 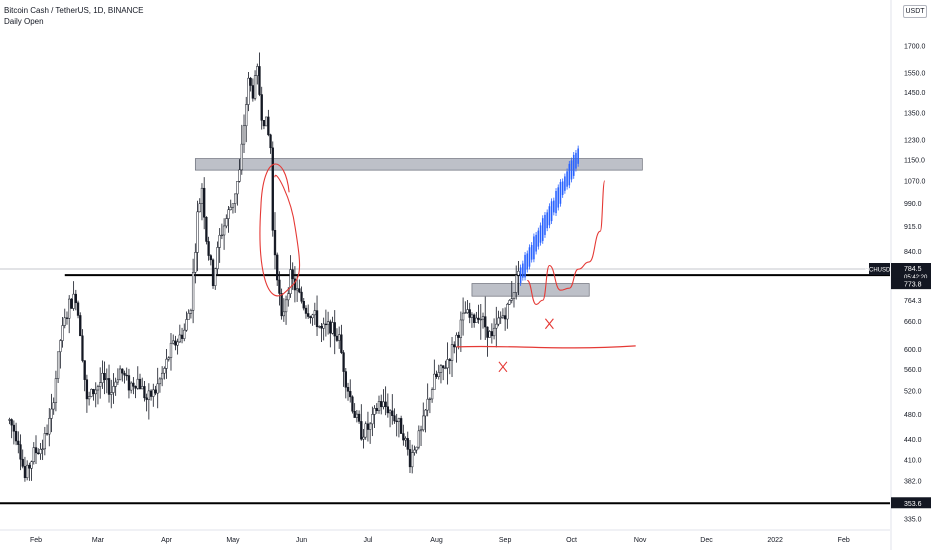 I want to click on yaxis-tick-label: 915.0, so click(x=913, y=227).